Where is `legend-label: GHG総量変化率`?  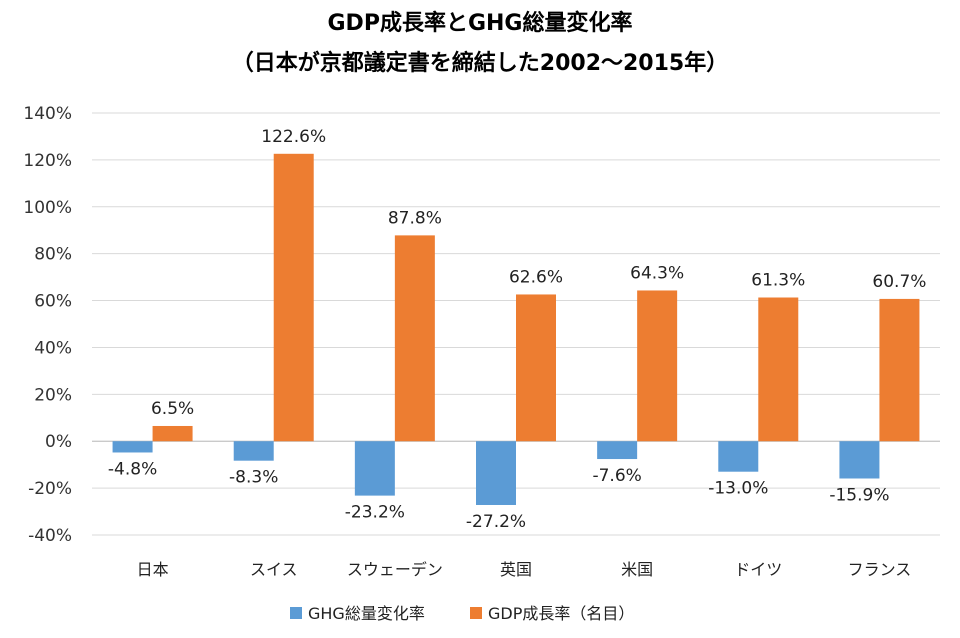
legend-label: GHG総量変化率 is located at coordinates (366, 613).